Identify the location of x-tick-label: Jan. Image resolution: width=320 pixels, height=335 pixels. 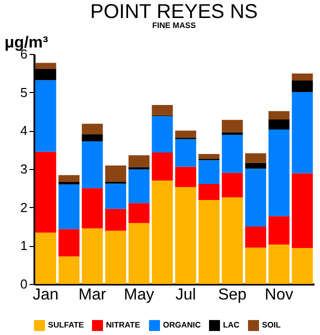
(45, 295).